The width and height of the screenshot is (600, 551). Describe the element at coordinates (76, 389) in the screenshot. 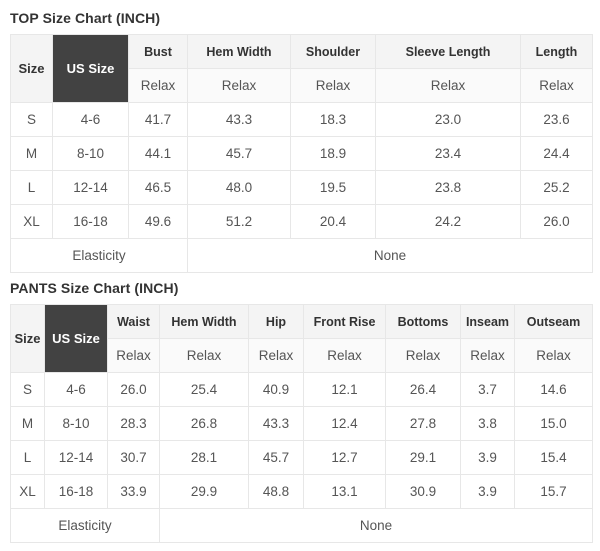

I see `us-size-cell: 4-6` at that location.